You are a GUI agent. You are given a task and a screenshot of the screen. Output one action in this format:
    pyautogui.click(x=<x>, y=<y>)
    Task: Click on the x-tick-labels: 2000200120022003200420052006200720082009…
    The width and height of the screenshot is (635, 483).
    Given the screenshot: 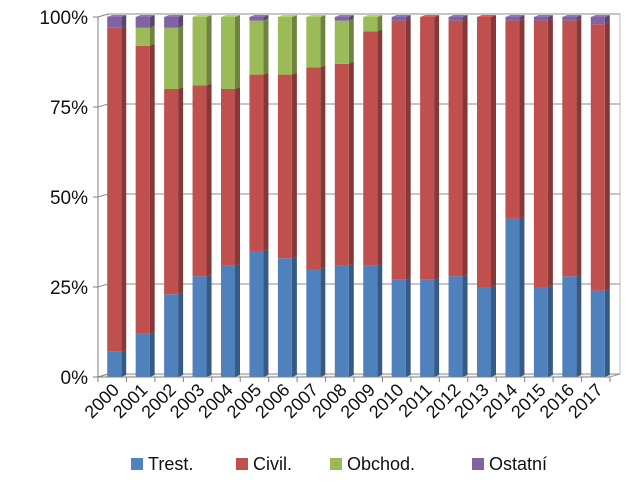 What is the action you would take?
    pyautogui.click(x=344, y=401)
    